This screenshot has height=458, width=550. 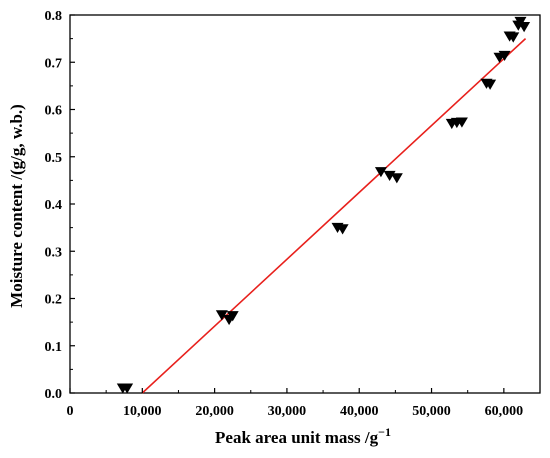 I want to click on y-tick-label: 0.2, so click(x=54, y=300).